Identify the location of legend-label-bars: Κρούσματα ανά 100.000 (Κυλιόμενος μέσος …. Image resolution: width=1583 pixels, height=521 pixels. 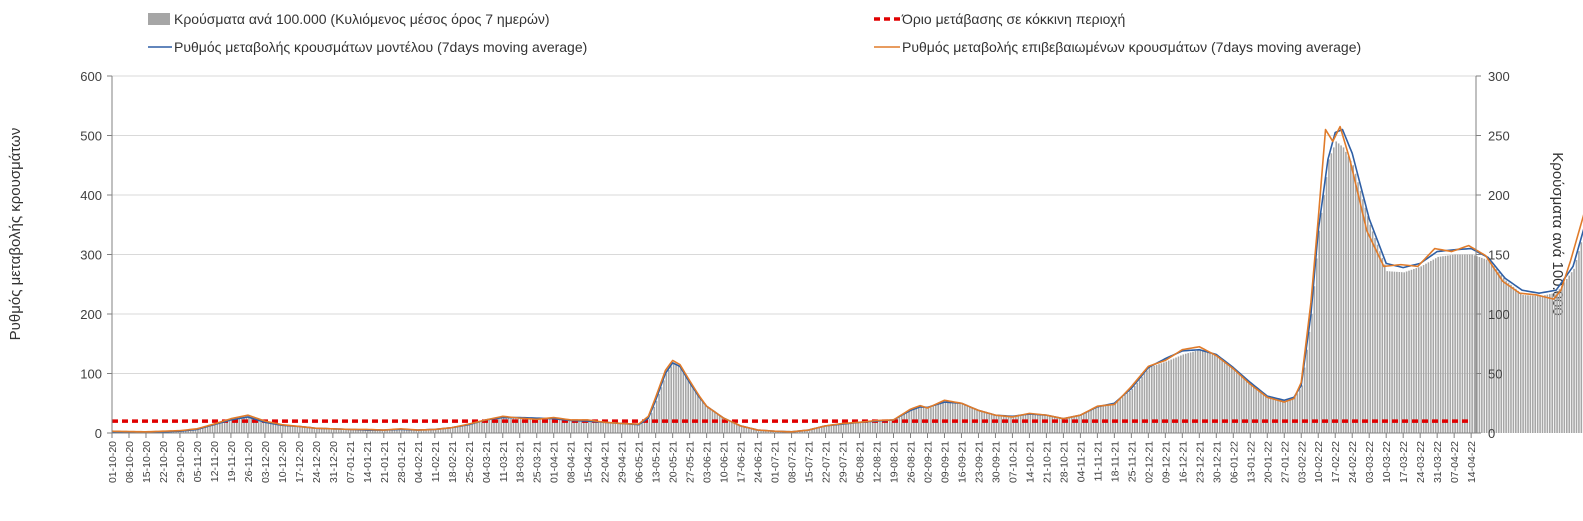
(362, 19).